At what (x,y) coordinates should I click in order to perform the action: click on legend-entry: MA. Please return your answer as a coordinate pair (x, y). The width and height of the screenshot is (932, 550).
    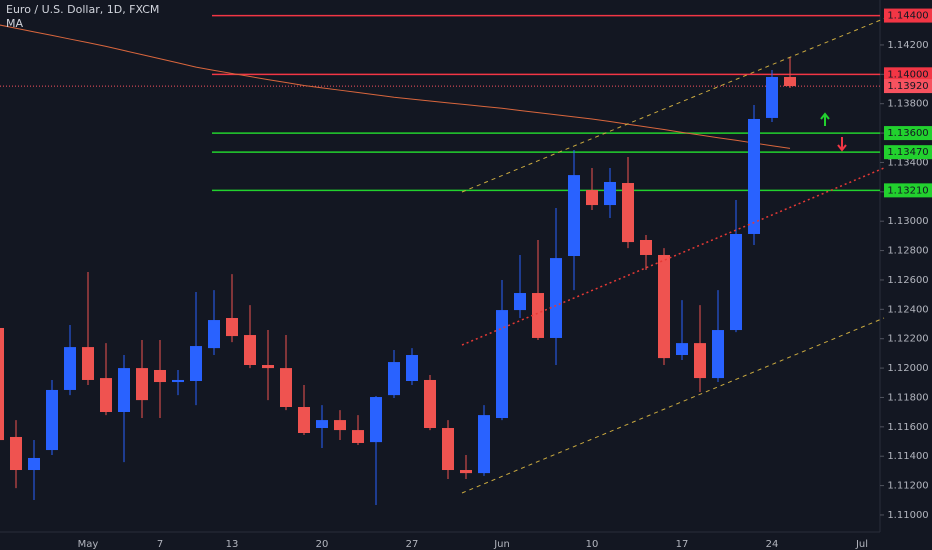
    Looking at the image, I should click on (14, 23).